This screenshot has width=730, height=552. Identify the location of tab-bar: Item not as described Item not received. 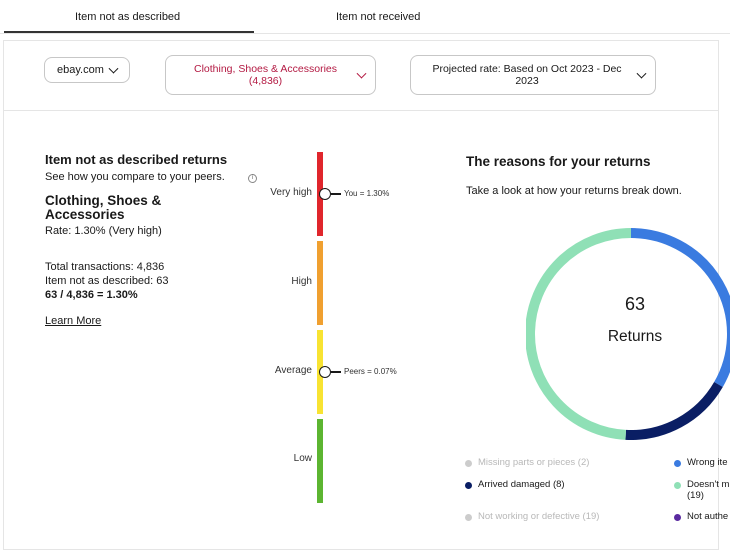
(365, 17).